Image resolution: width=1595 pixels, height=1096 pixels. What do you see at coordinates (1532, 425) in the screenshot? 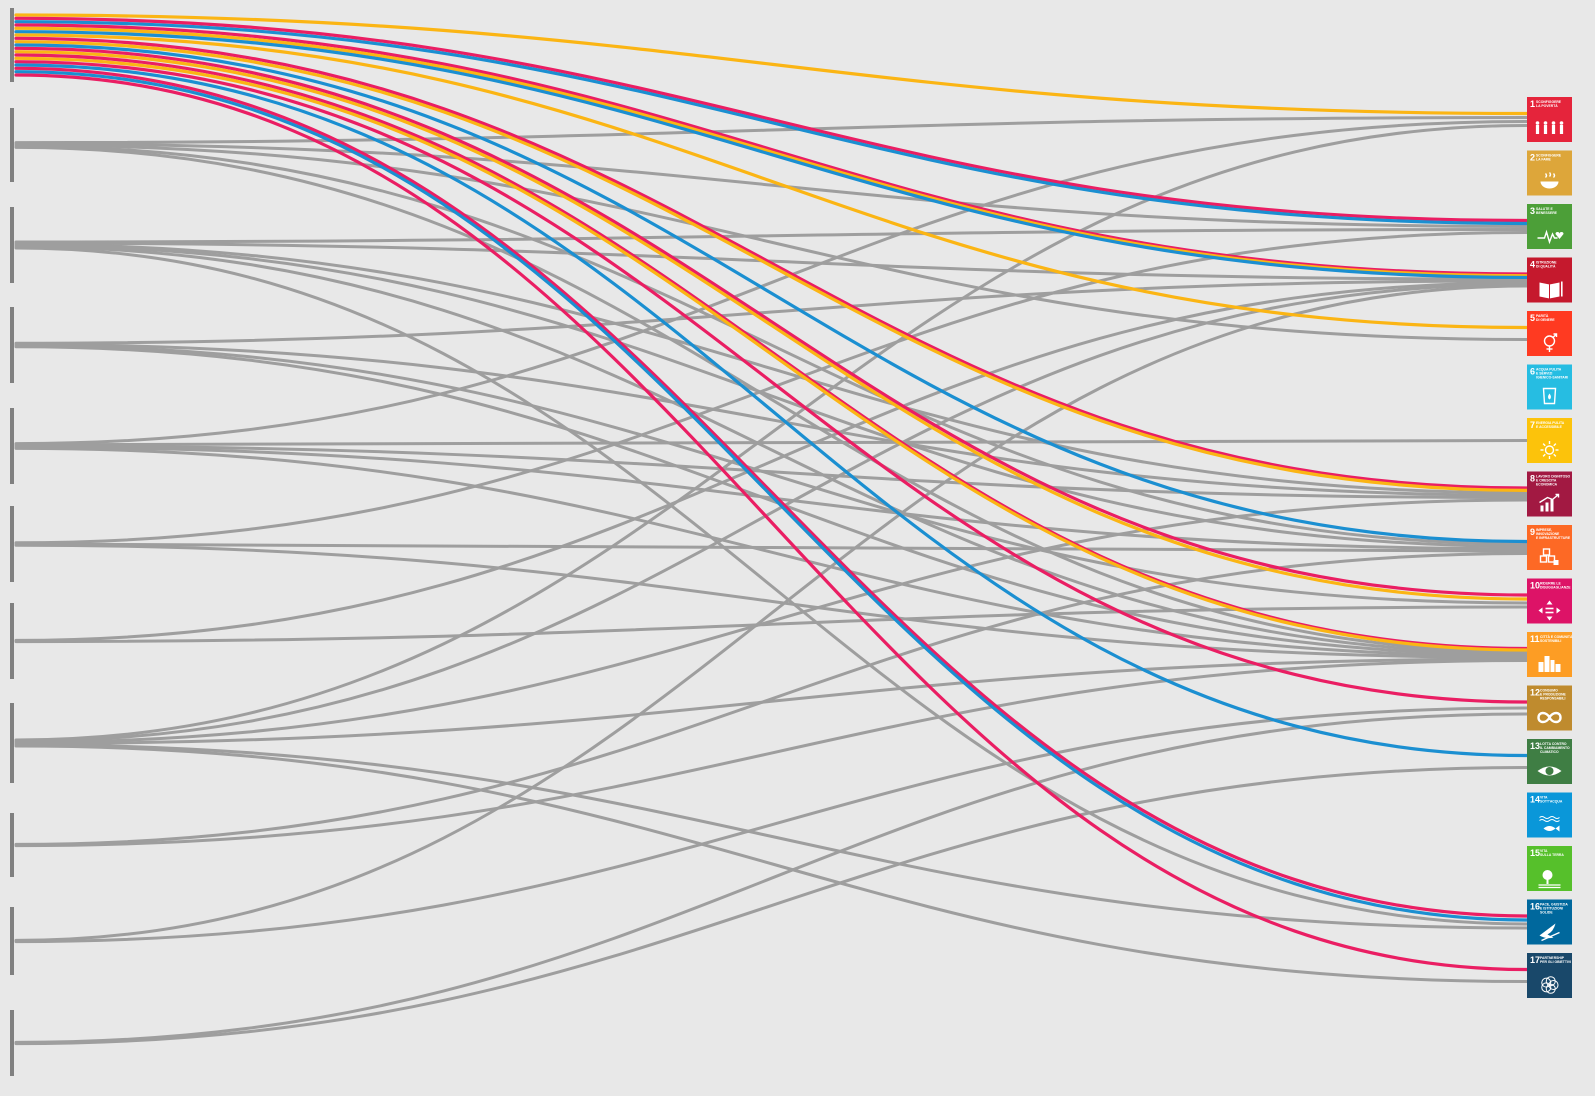
I see `goal-number: 7` at bounding box center [1532, 425].